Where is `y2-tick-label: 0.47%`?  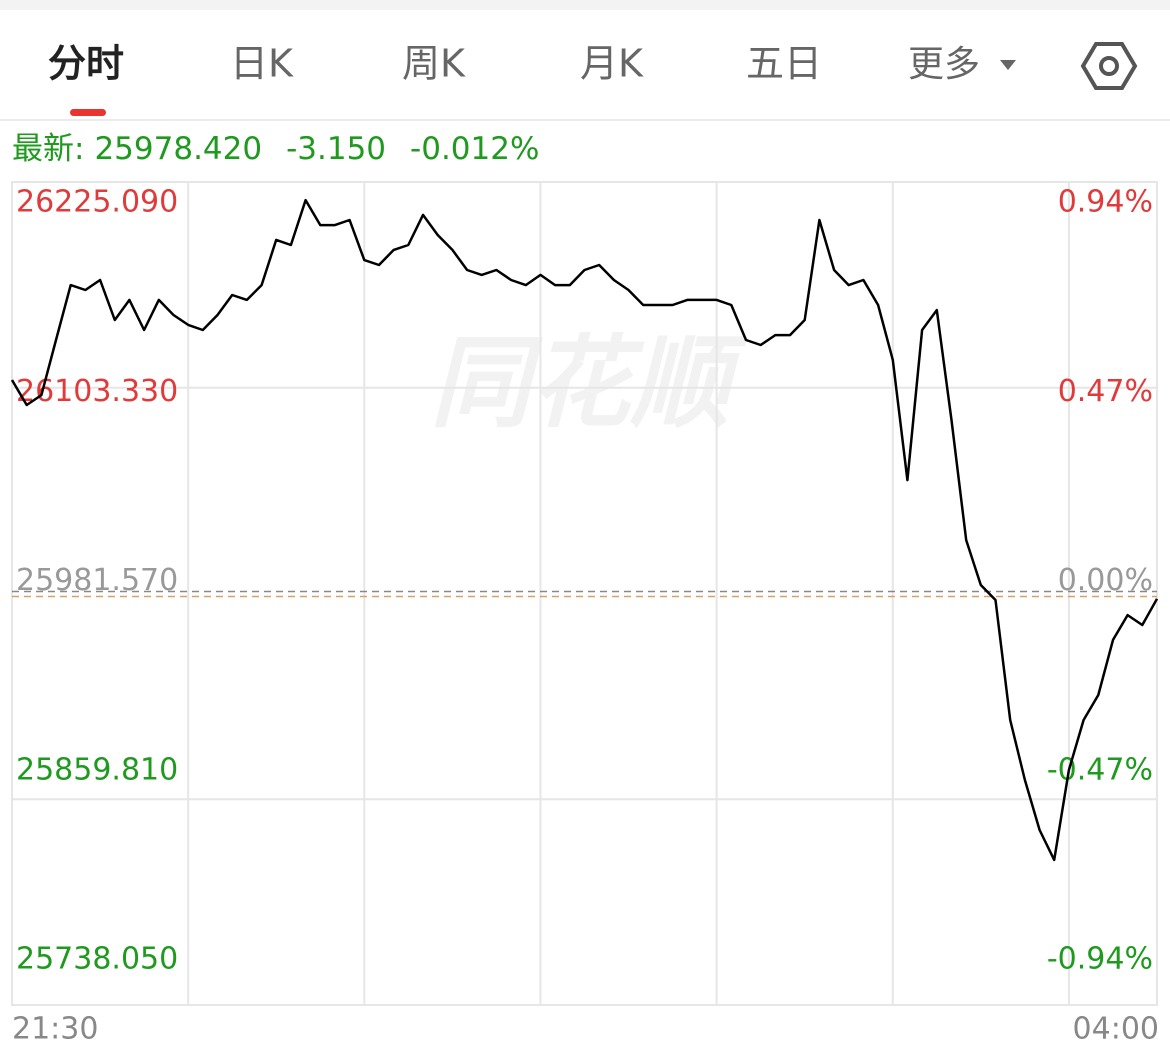
y2-tick-label: 0.47% is located at coordinates (1105, 391).